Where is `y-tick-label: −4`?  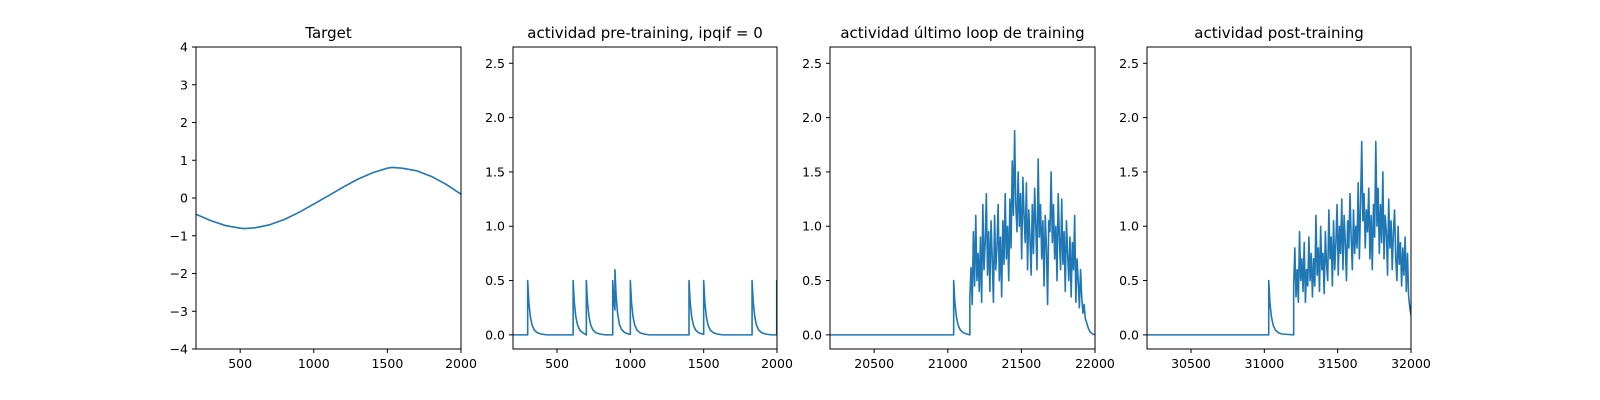 y-tick-label: −4 is located at coordinates (179, 349).